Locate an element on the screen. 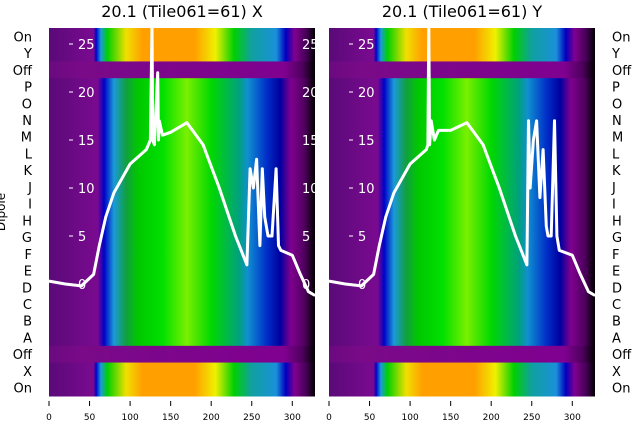  row-label: A is located at coordinates (27, 338).